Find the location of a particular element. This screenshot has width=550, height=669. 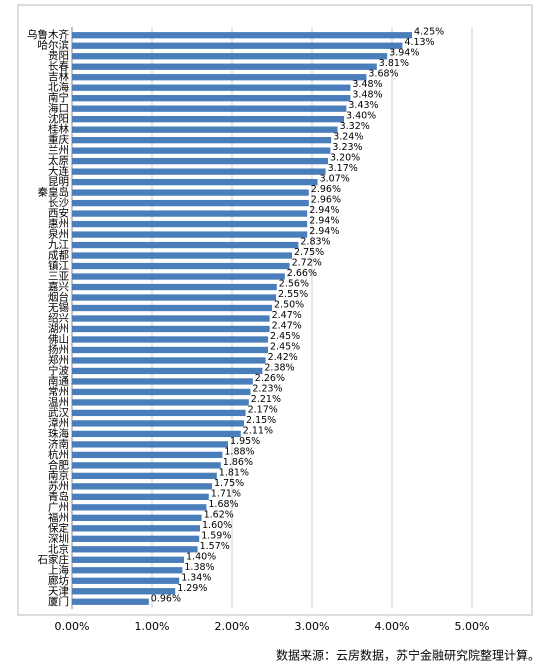

category-label: 厦门 is located at coordinates (58, 601).